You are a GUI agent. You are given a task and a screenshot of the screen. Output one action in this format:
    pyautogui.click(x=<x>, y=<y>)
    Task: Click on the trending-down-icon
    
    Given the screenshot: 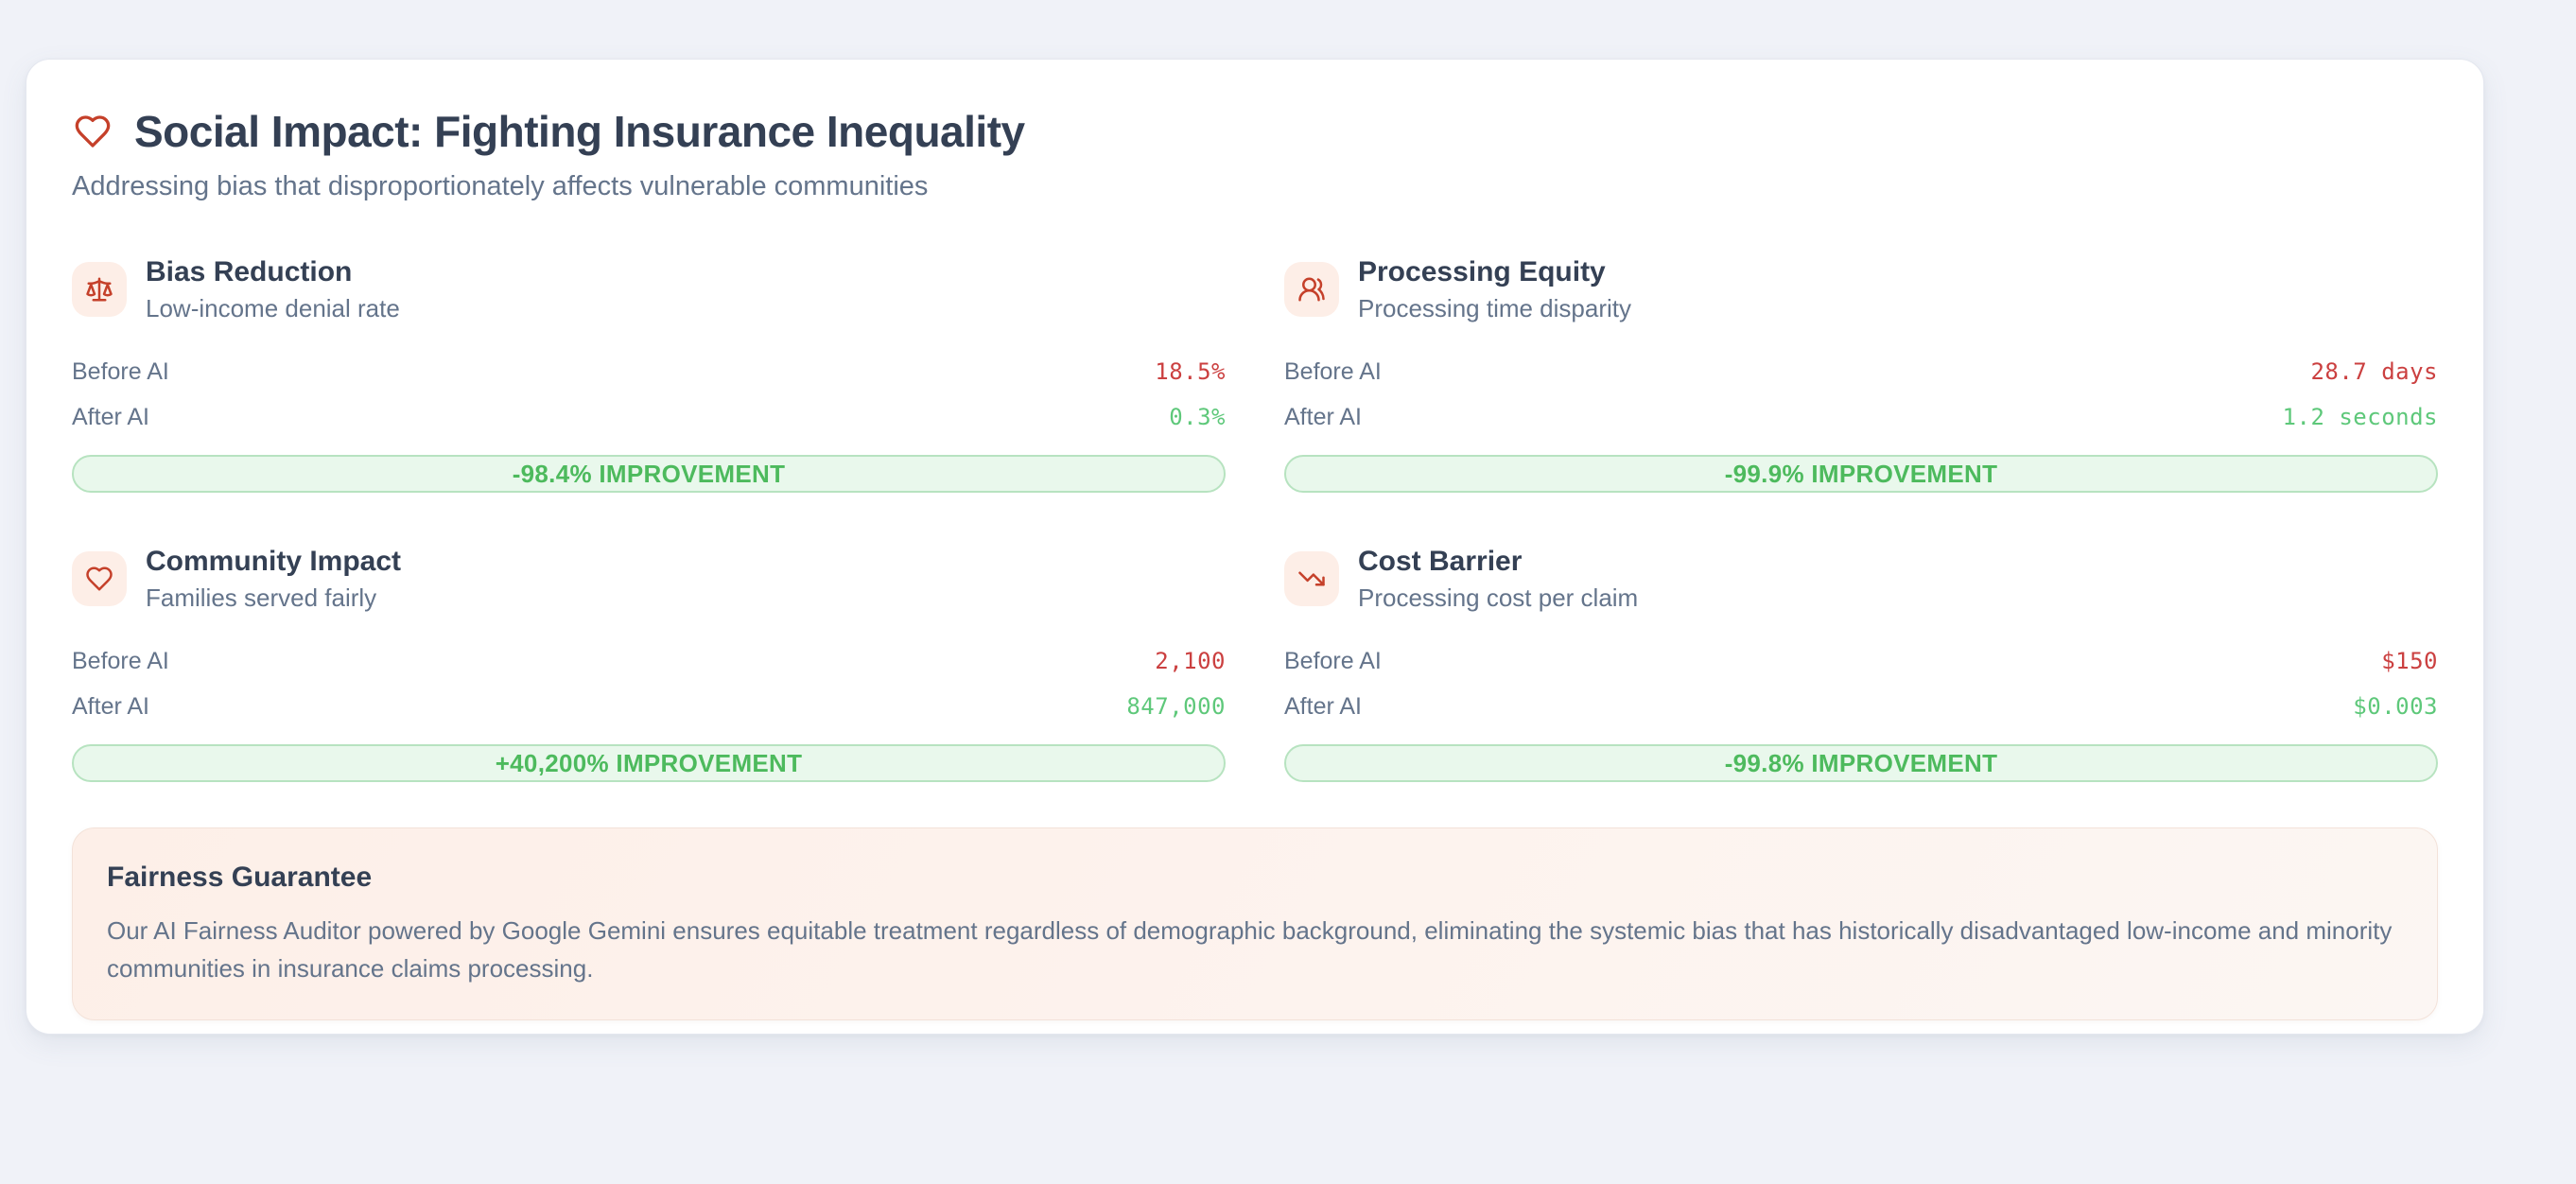 What is the action you would take?
    pyautogui.click(x=1311, y=578)
    